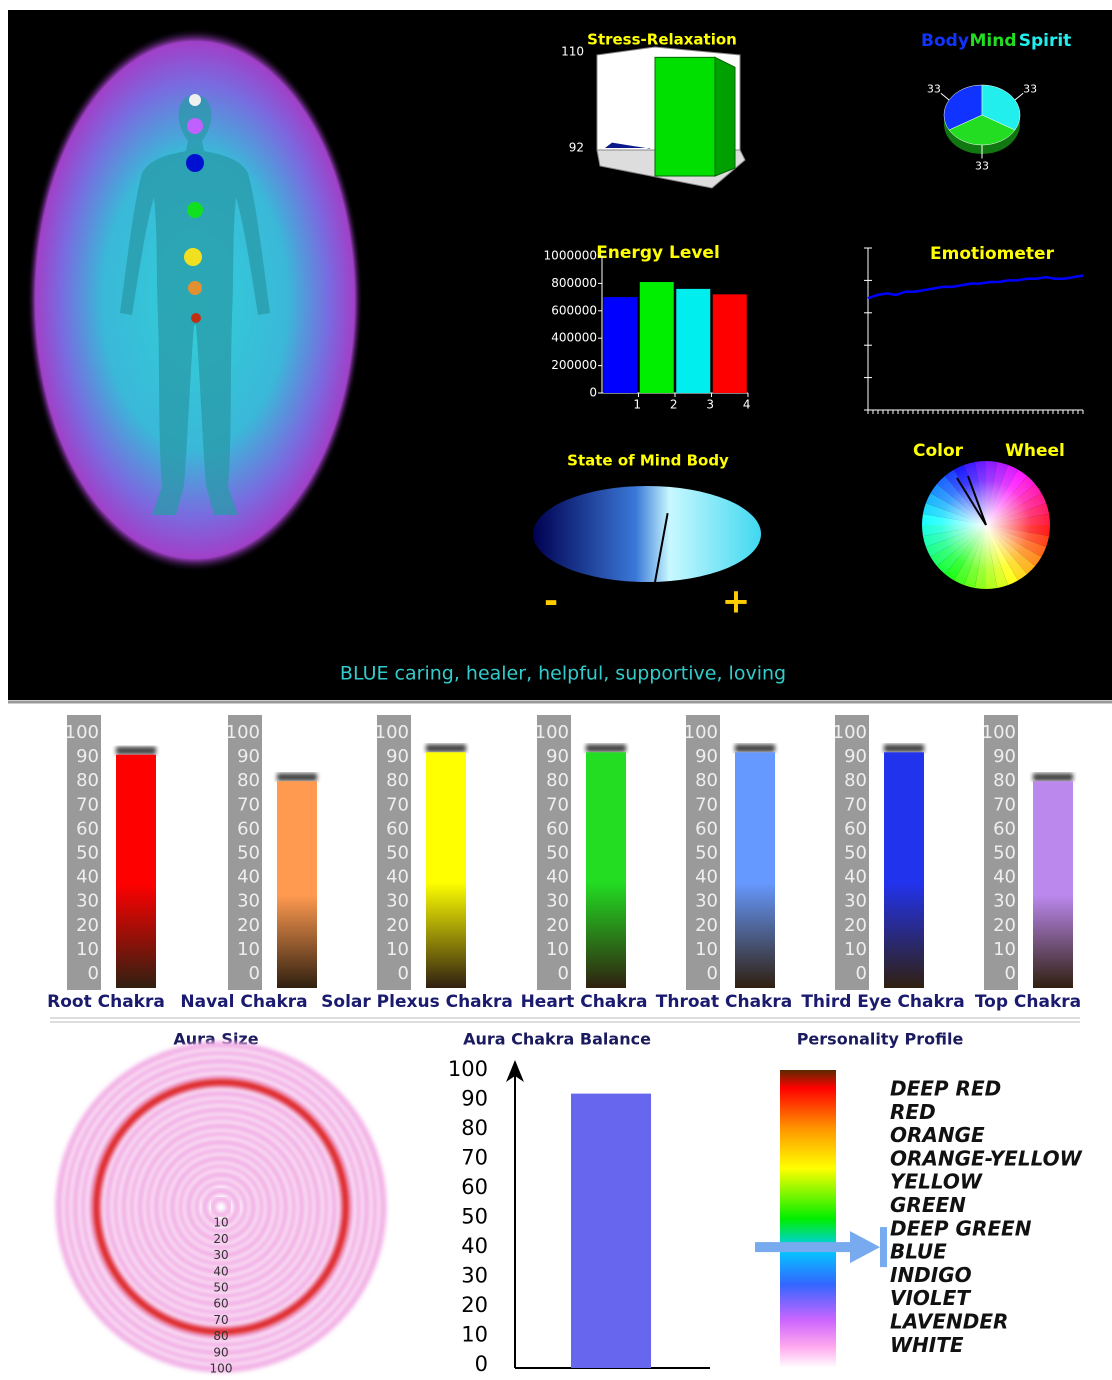 Image resolution: width=1112 pixels, height=1380 pixels. Describe the element at coordinates (220, 1352) in the screenshot. I see `ring-label: 90` at that location.